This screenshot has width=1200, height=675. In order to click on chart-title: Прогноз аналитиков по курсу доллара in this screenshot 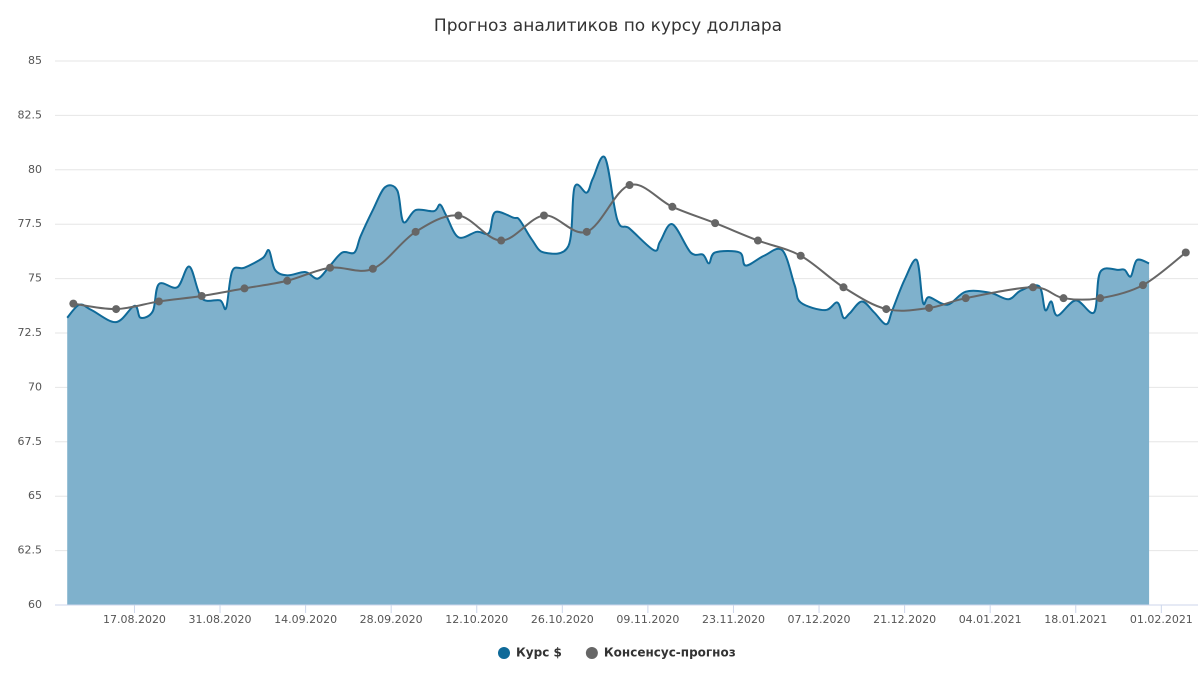, I will do `click(608, 26)`.